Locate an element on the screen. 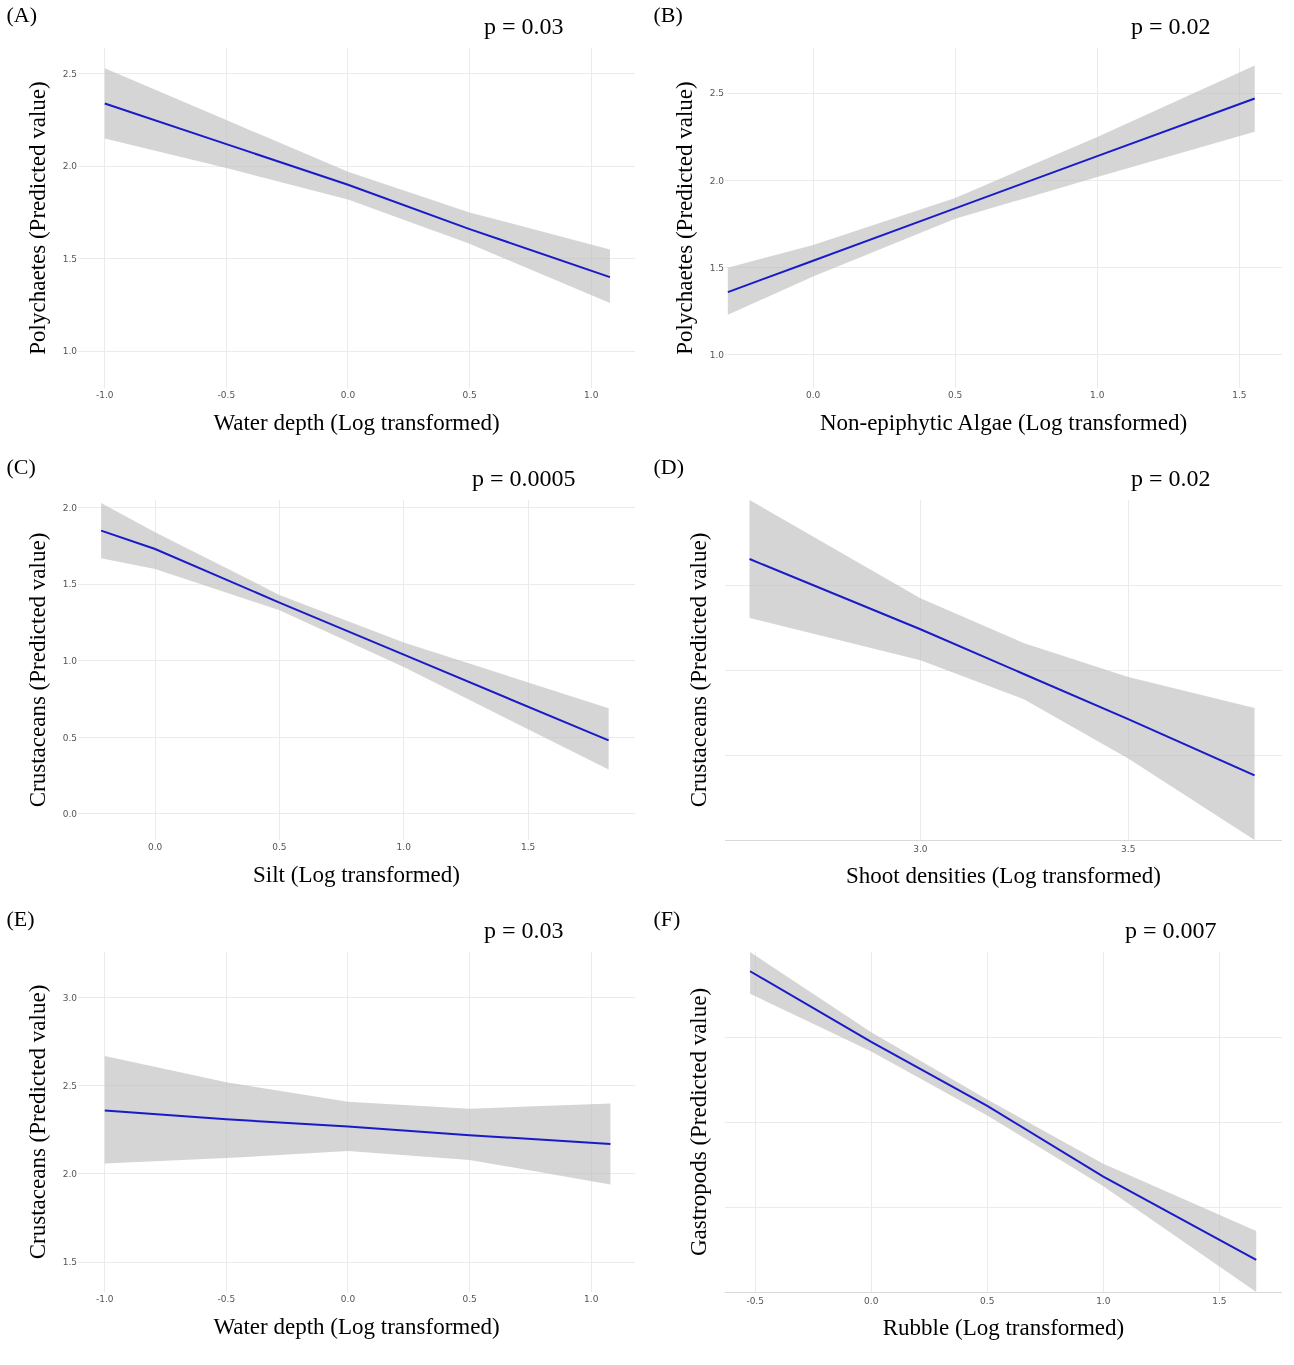 The width and height of the screenshot is (1294, 1365). x-axis-title: Shoot densities (Log transformed) is located at coordinates (1003, 876).